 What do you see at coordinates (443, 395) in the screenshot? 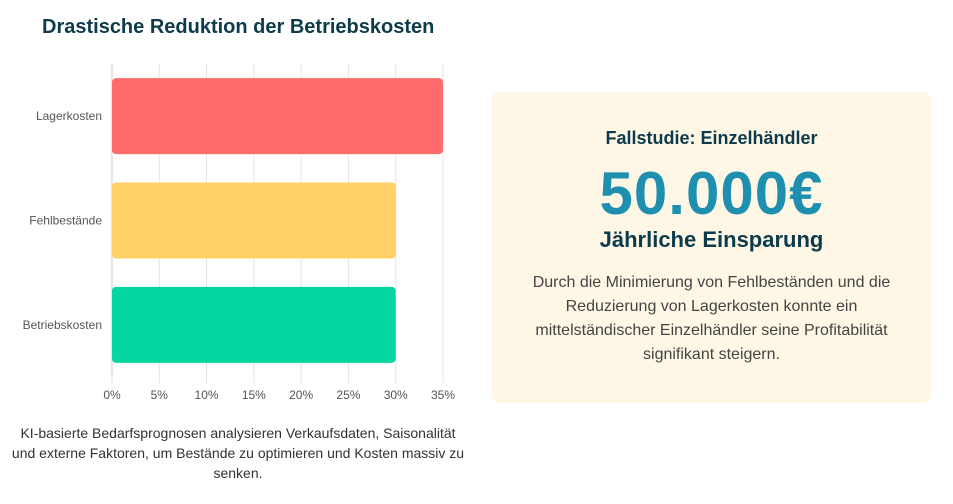
I see `x-tick-label: 35%` at bounding box center [443, 395].